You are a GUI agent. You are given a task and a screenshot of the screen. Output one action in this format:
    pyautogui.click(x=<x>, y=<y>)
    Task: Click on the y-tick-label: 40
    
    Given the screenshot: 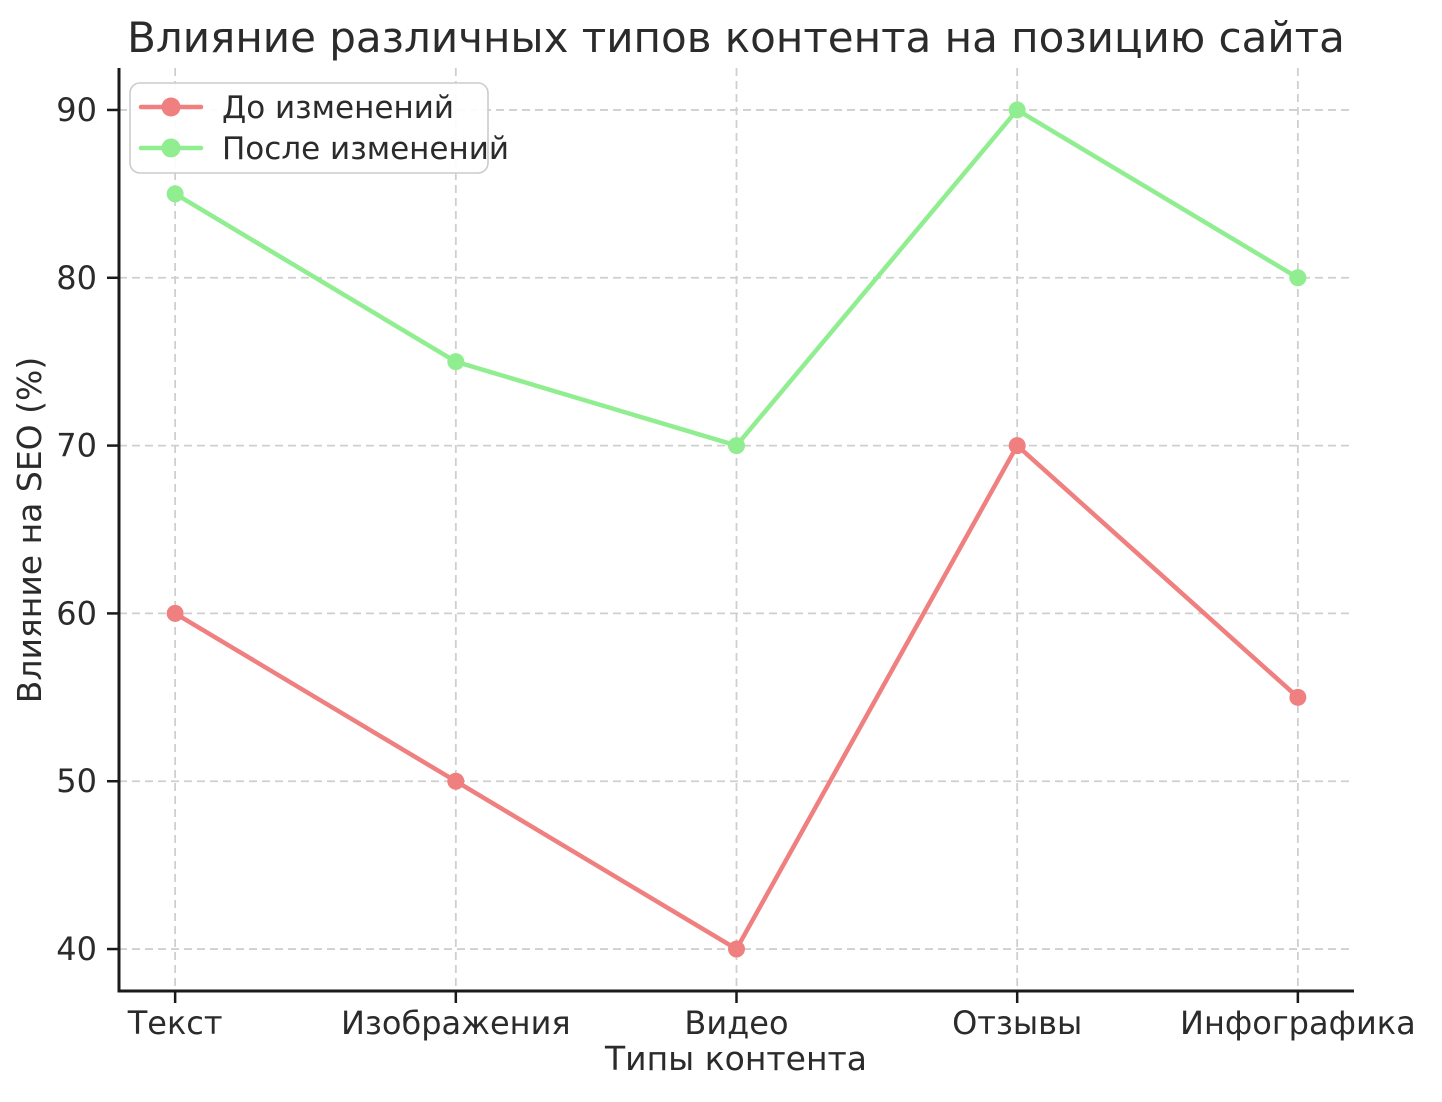 What is the action you would take?
    pyautogui.click(x=76, y=949)
    